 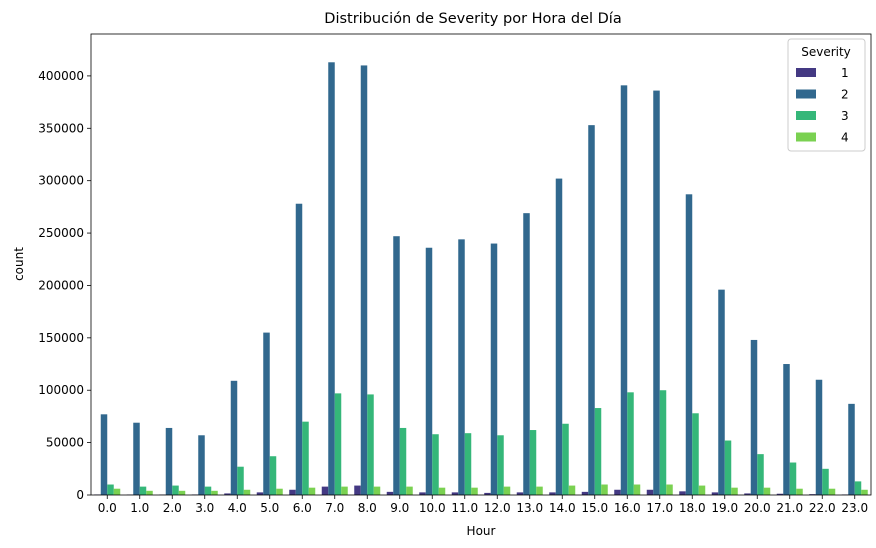 What do you see at coordinates (435, 464) in the screenshot?
I see `bar-hour-10.0-severity-3` at bounding box center [435, 464].